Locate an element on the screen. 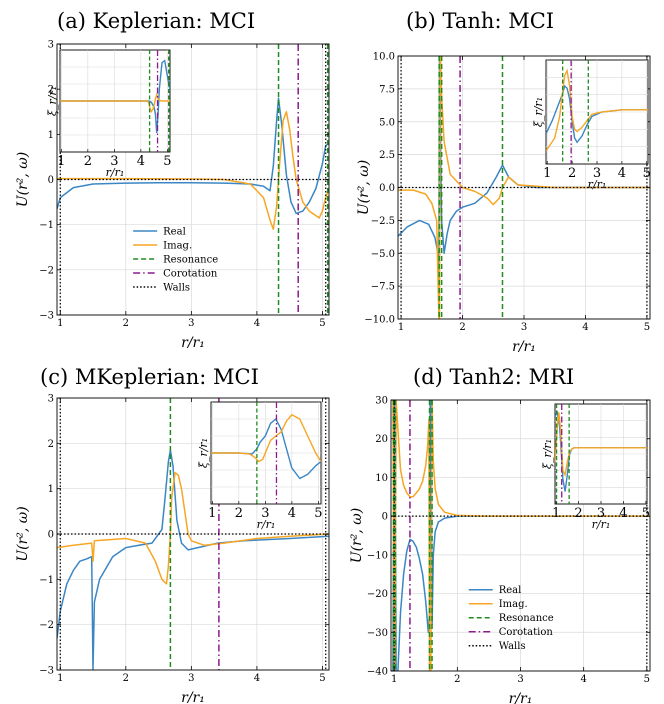  y-tick-label: 30 is located at coordinates (381, 401).